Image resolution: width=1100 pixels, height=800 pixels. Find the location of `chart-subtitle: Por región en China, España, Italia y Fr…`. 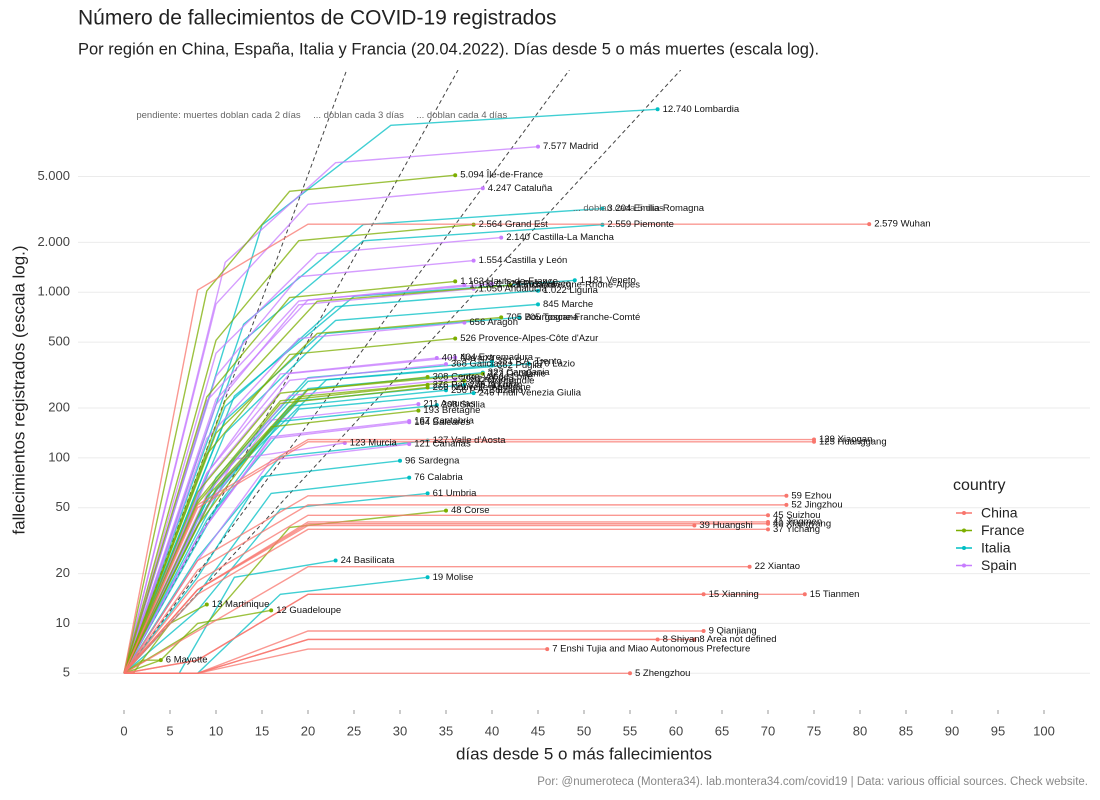

chart-subtitle: Por región en China, España, Italia y Fr… is located at coordinates (448, 49).